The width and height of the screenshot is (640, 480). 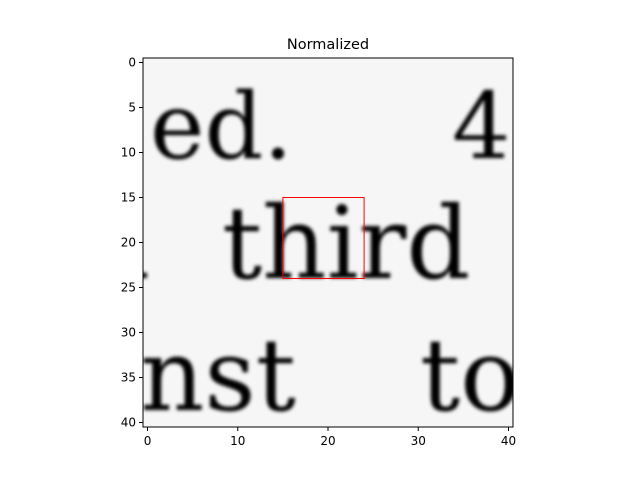 What do you see at coordinates (128, 378) in the screenshot?
I see `y-tick-label: 35` at bounding box center [128, 378].